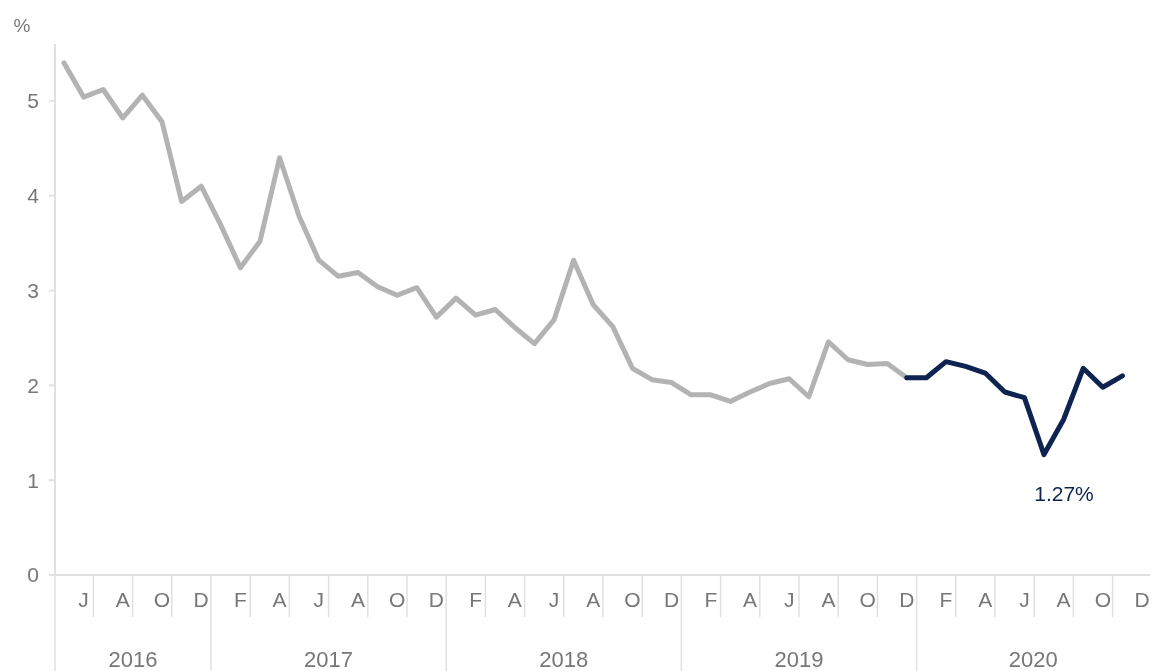 This screenshot has height=671, width=1152. What do you see at coordinates (33, 385) in the screenshot?
I see `y-tick-label: 2` at bounding box center [33, 385].